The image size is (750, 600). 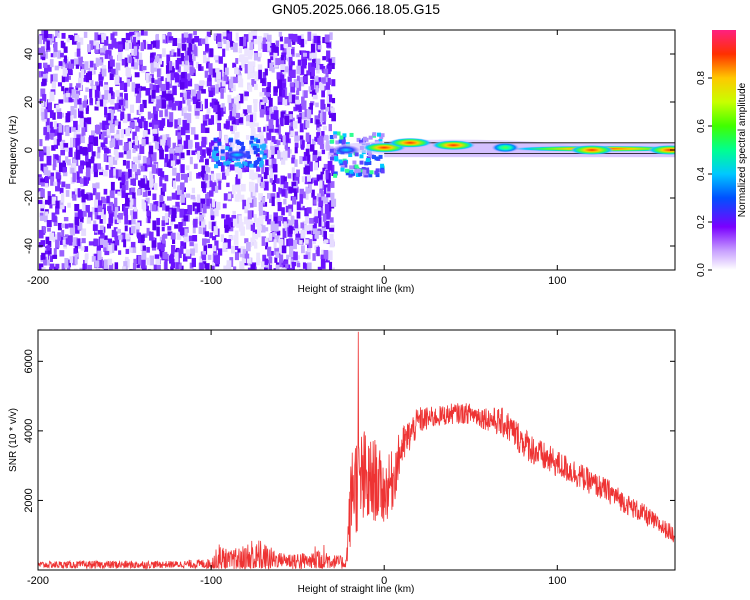 What do you see at coordinates (701, 270) in the screenshot?
I see `colorbar-tick-label: 0.0` at bounding box center [701, 270].